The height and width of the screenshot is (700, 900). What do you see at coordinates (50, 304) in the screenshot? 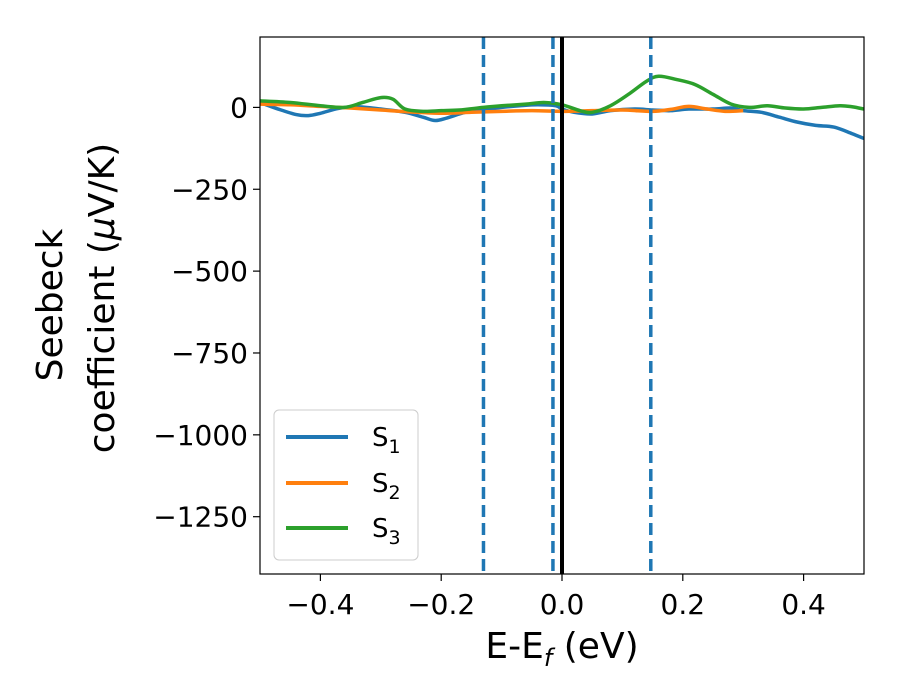
I see `y-axis-title-line1: Seebeck` at bounding box center [50, 304].